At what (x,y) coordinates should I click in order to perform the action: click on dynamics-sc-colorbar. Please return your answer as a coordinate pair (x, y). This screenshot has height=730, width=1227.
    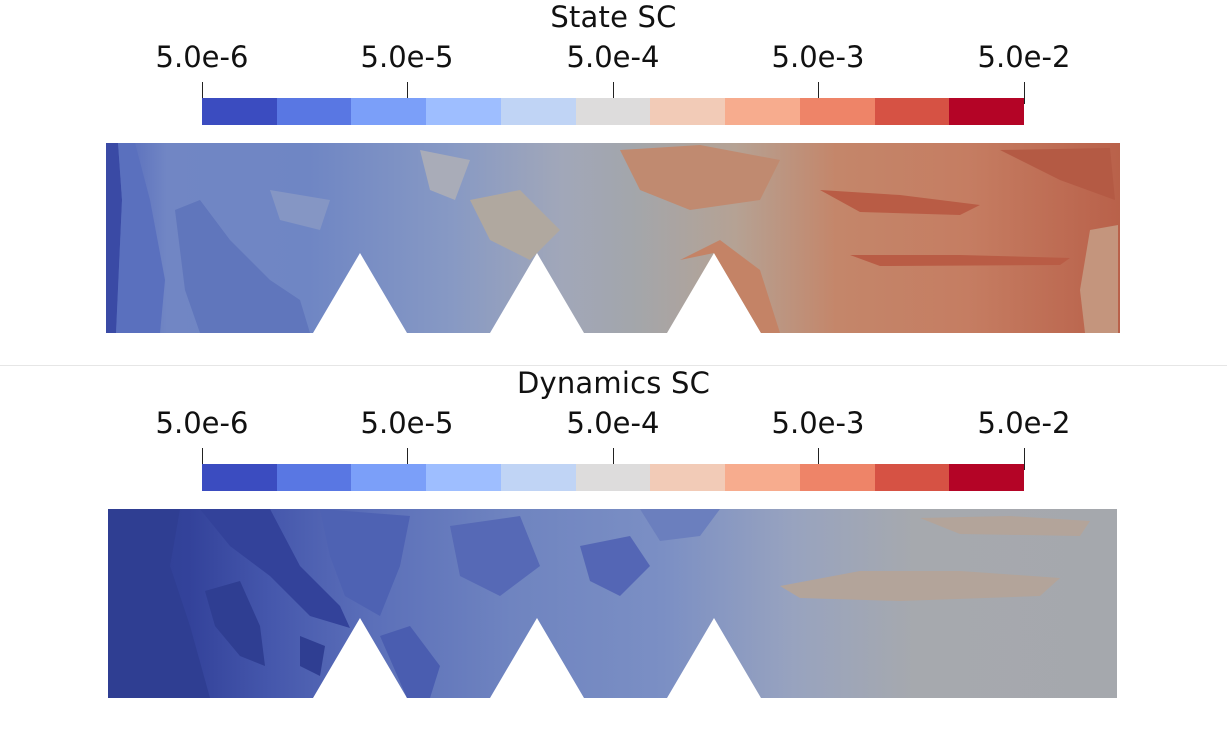
    Looking at the image, I should click on (613, 477).